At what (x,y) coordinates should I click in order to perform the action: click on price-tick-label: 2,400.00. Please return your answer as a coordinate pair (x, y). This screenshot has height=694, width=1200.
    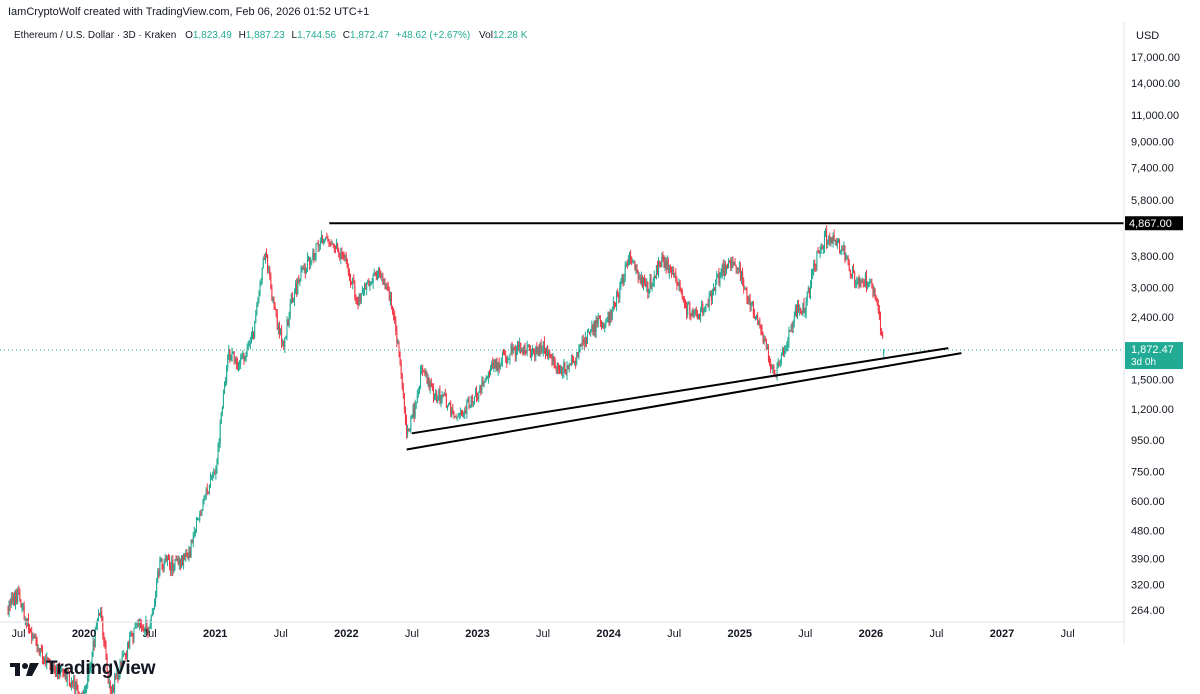
    Looking at the image, I should click on (1152, 318).